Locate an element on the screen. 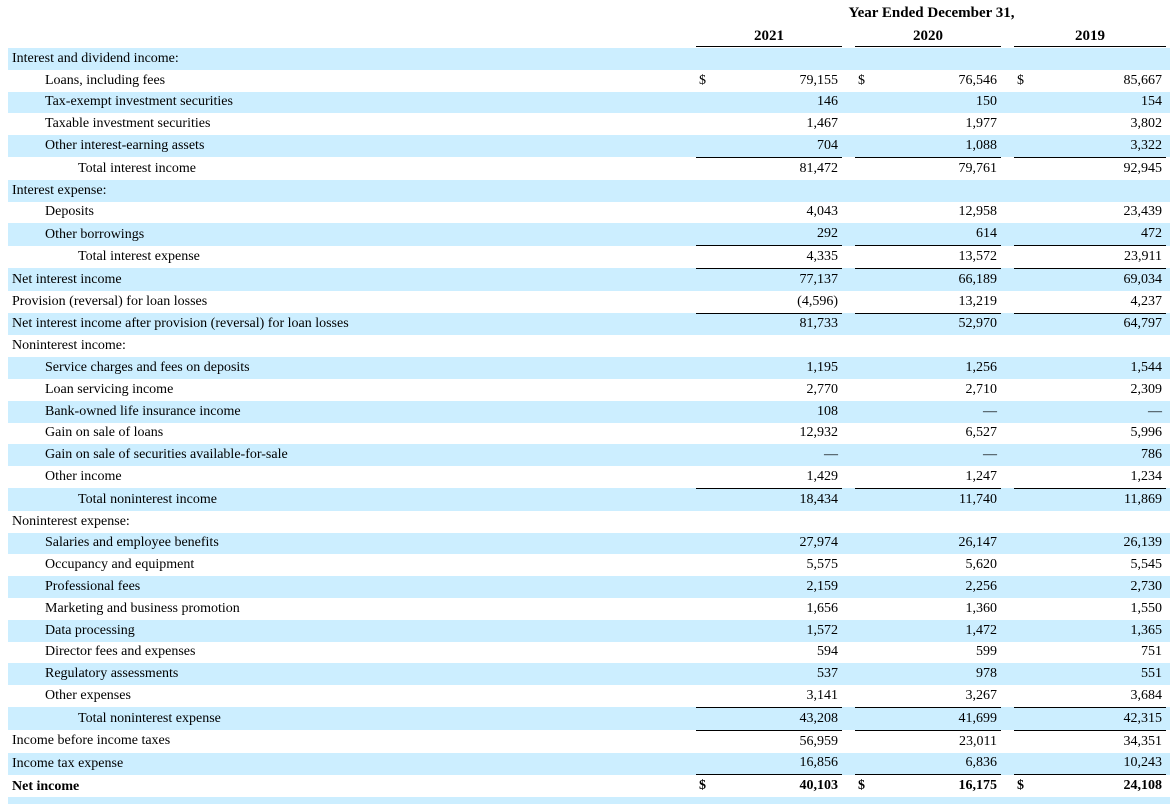 The width and height of the screenshot is (1172, 804). table-row: Income tax expense 16,856 6,836 10,243 is located at coordinates (589, 764).